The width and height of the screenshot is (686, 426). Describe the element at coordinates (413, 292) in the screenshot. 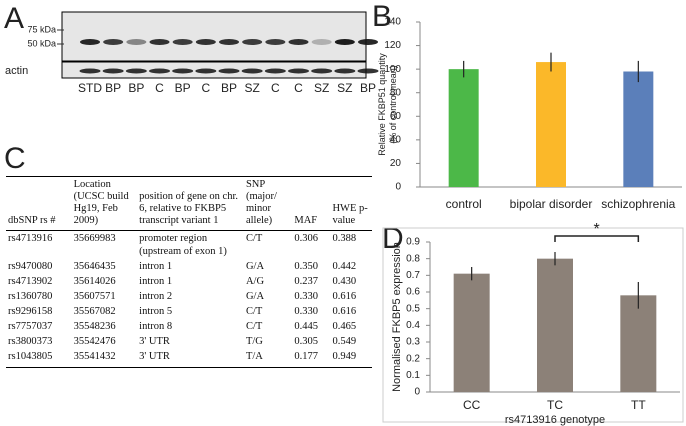

I see `y-tick-label: 0.6` at that location.